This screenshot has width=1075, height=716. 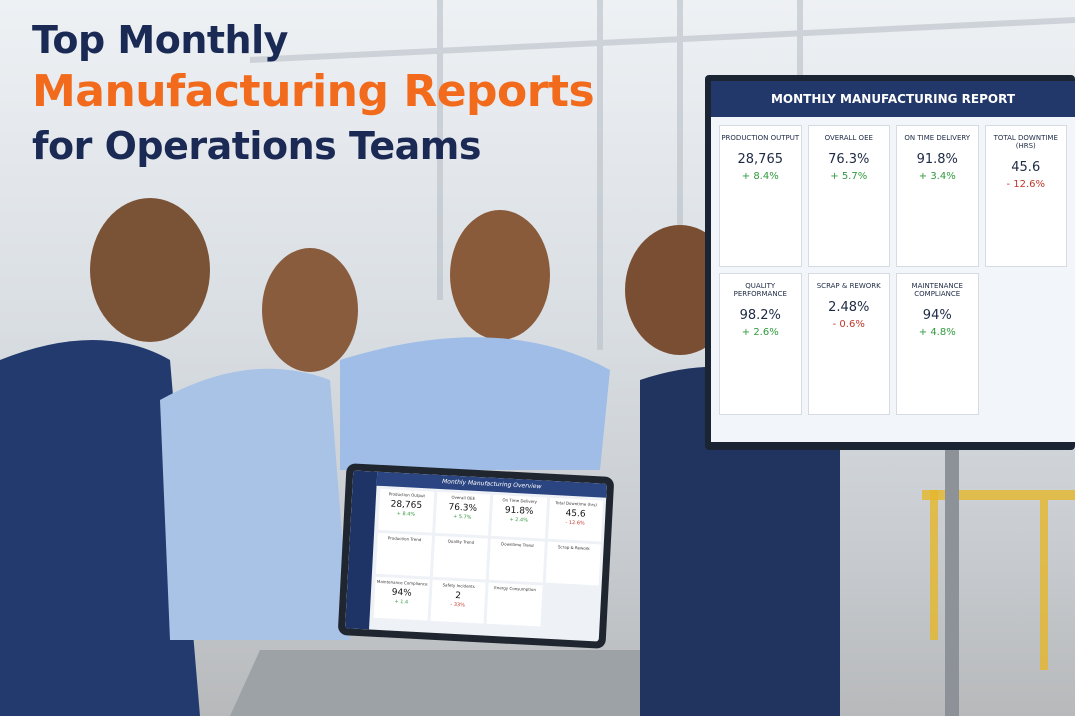 I want to click on kpi-label: PRODUCTION OUTPUT, so click(x=760, y=138).